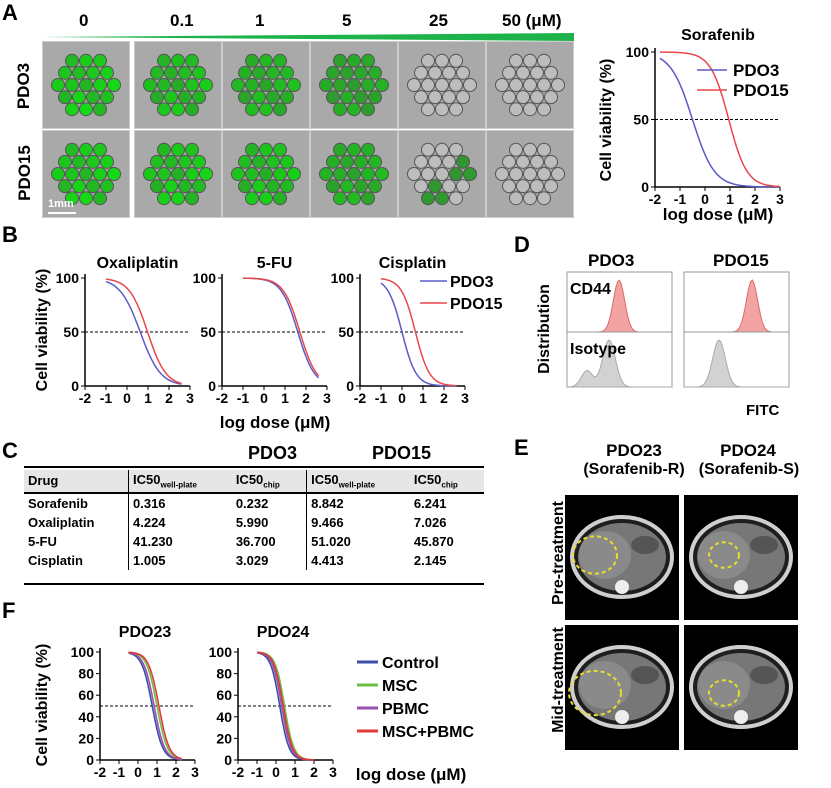 The height and width of the screenshot is (788, 831). Describe the element at coordinates (358, 560) in the screenshot. I see `table-cell: 4.413` at that location.